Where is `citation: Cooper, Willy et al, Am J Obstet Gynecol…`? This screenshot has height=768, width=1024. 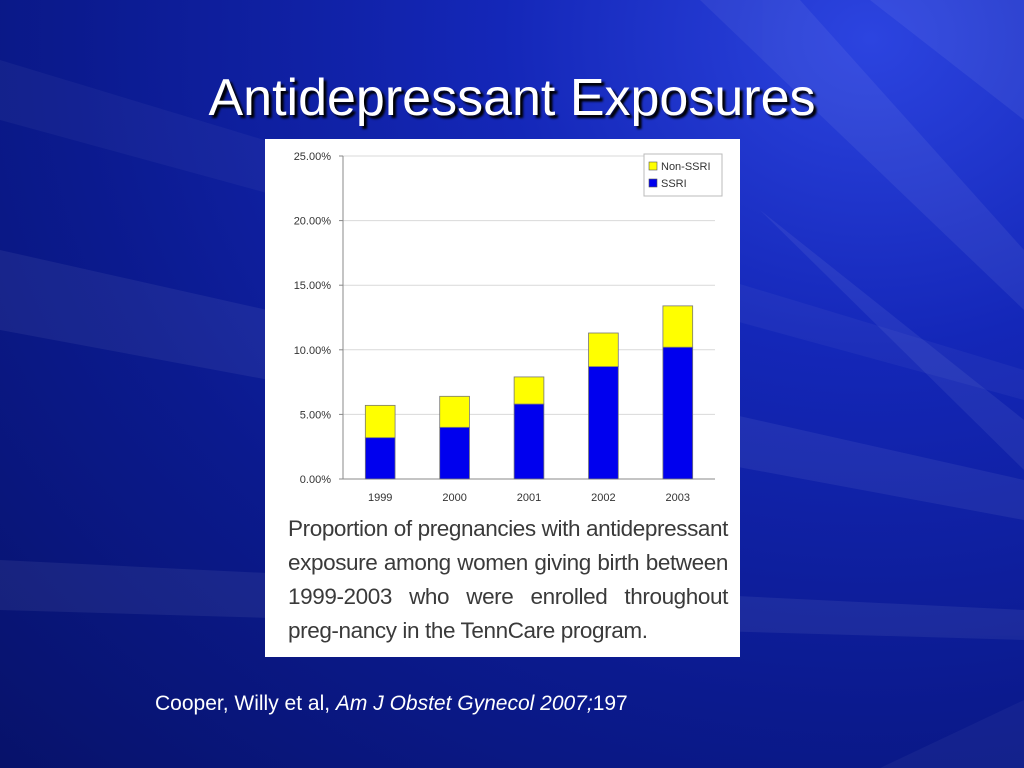 citation: Cooper, Willy et al, Am J Obstet Gynecol… is located at coordinates (391, 704).